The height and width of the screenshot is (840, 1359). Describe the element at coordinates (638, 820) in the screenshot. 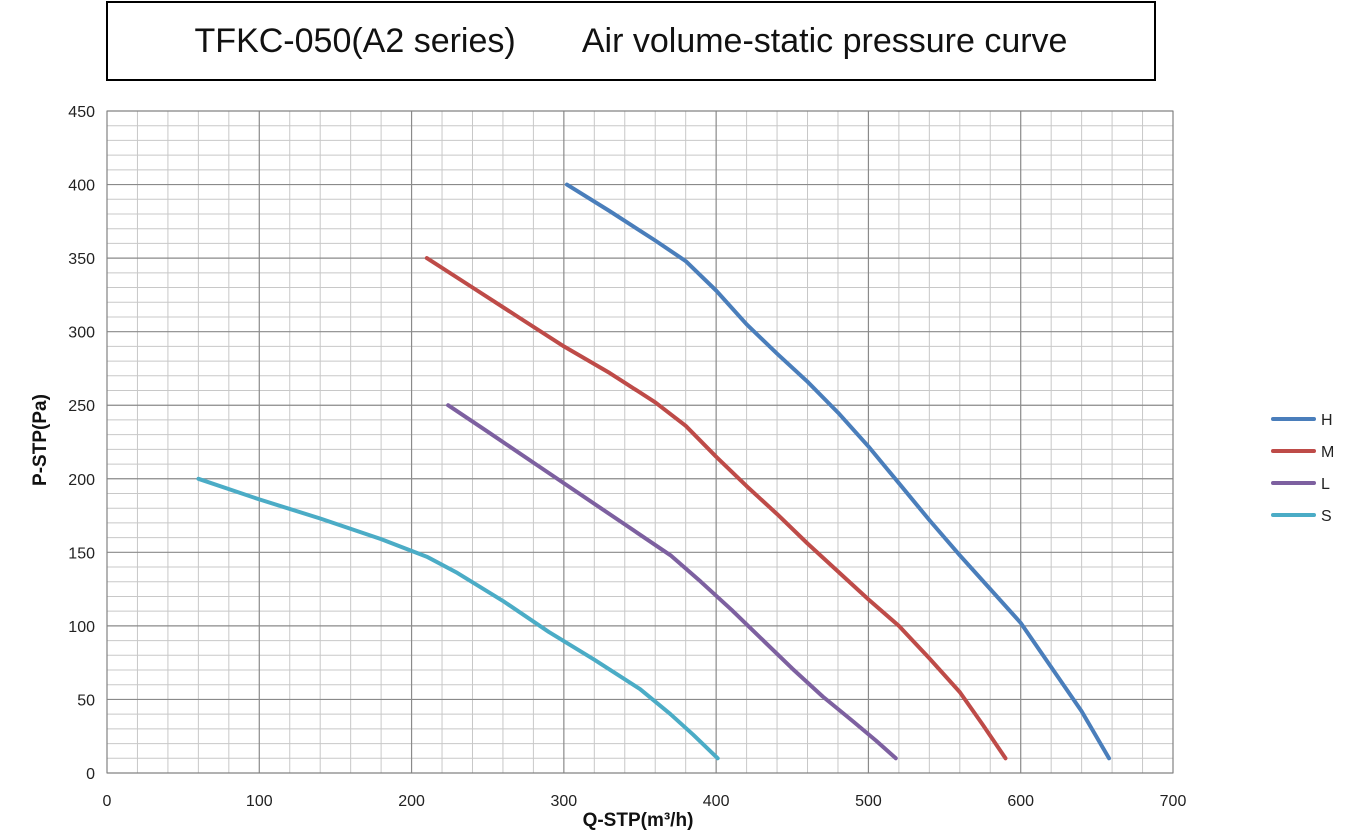

I see `x-axis-title: Q-STP(m³/h)` at that location.